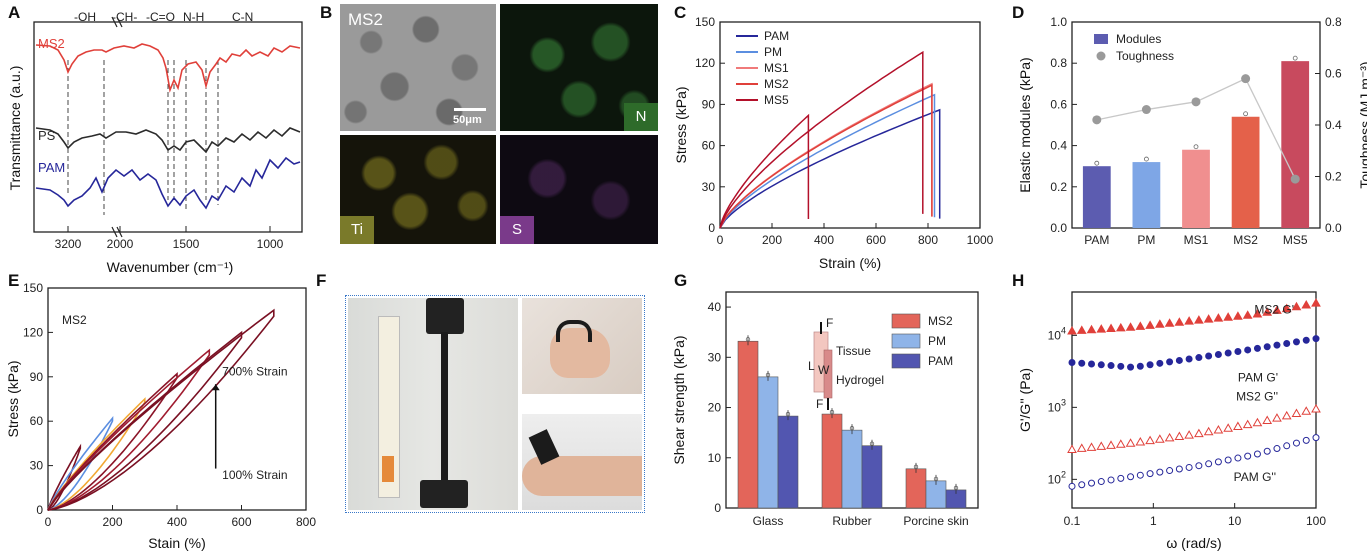 The width and height of the screenshot is (1367, 559). I want to click on ftir-series-ps, so click(168, 140).